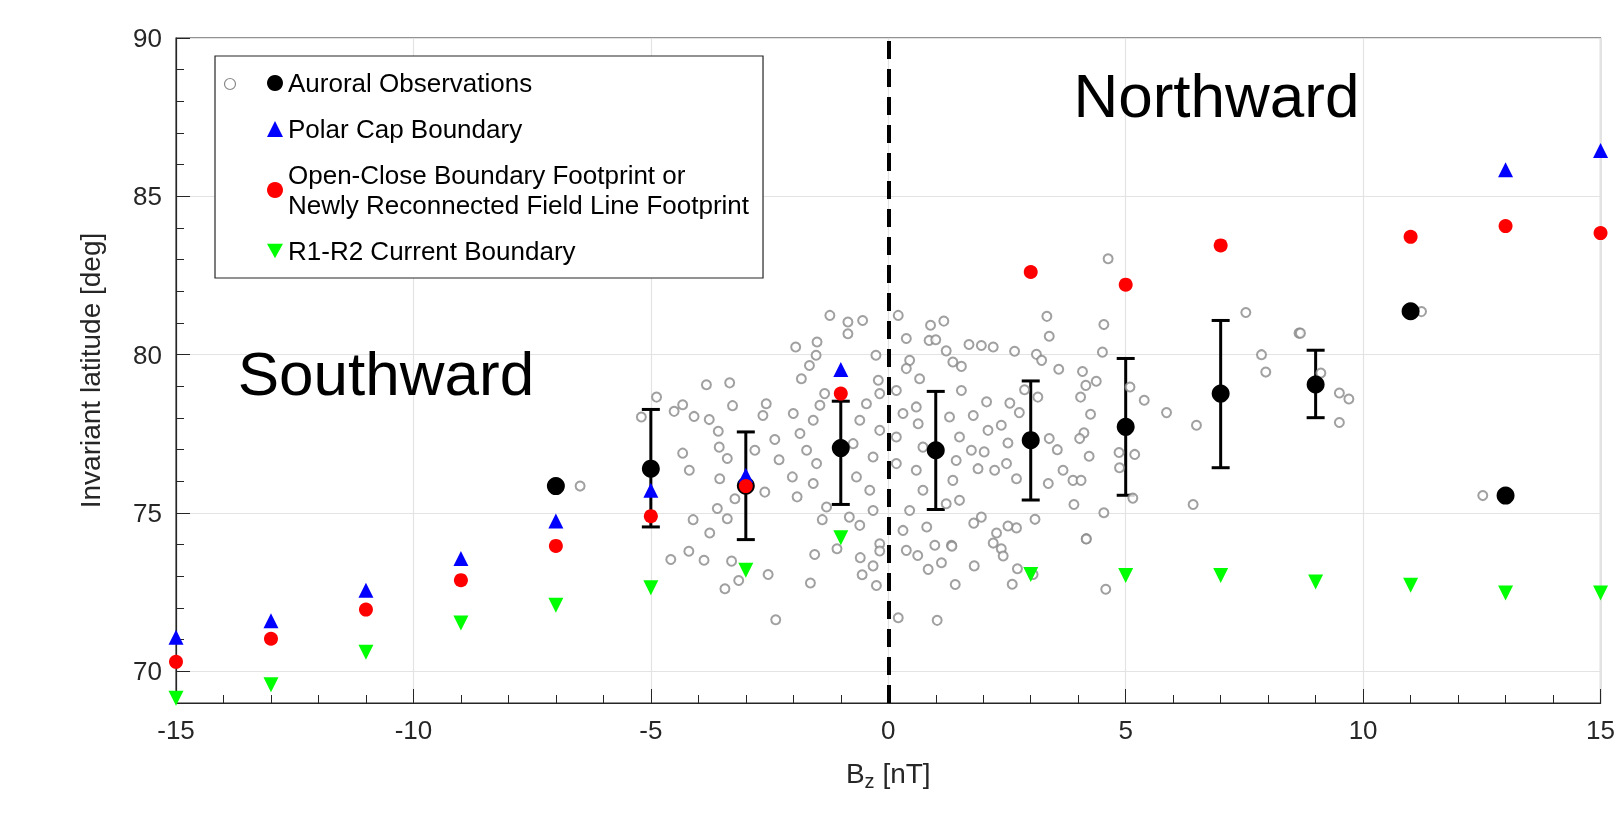 The image size is (1618, 827). What do you see at coordinates (1600, 730) in the screenshot?
I see `x-tick-label: 15` at bounding box center [1600, 730].